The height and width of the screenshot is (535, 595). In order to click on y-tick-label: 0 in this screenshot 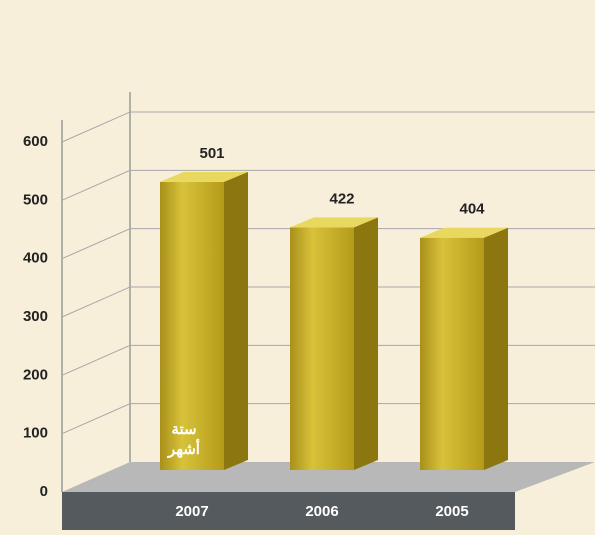, I will do `click(44, 491)`.